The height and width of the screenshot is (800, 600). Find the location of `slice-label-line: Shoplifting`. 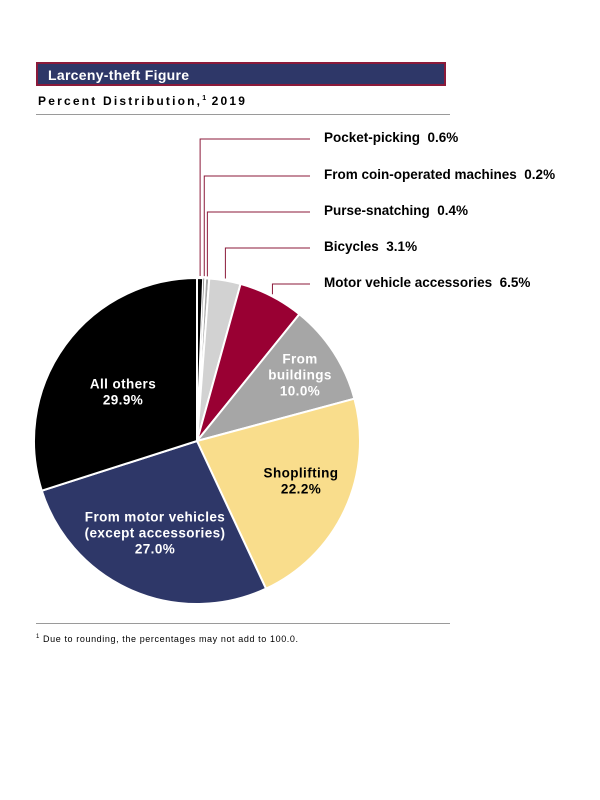

slice-label-line: Shoplifting is located at coordinates (301, 473).